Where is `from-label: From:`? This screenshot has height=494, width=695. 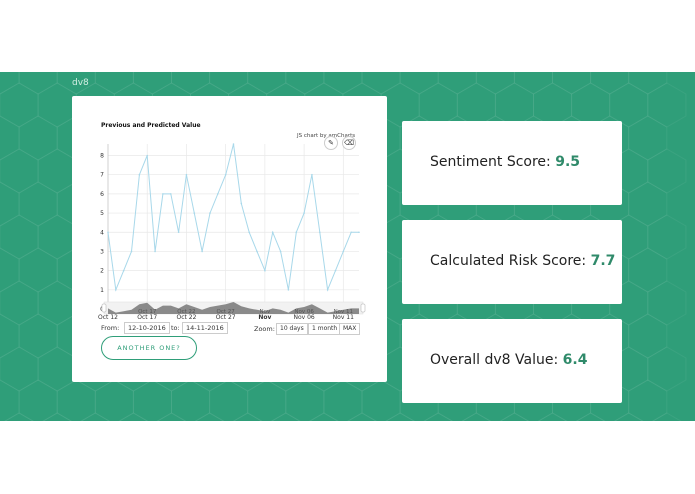 from-label: From: is located at coordinates (110, 328).